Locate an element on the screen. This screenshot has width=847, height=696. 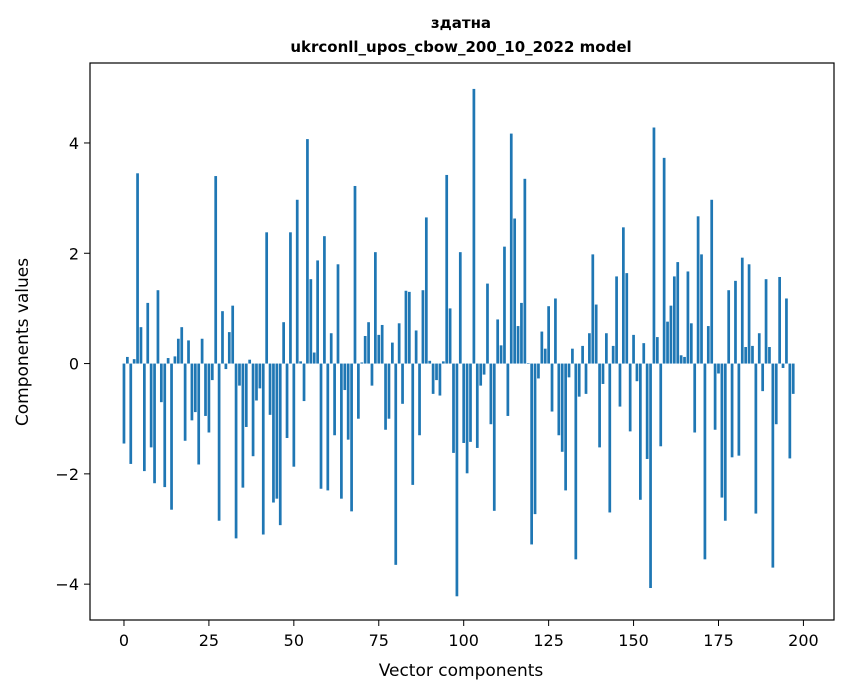
y-axis-ticks: −4 −2 0 2 4 is located at coordinates (72, 364).